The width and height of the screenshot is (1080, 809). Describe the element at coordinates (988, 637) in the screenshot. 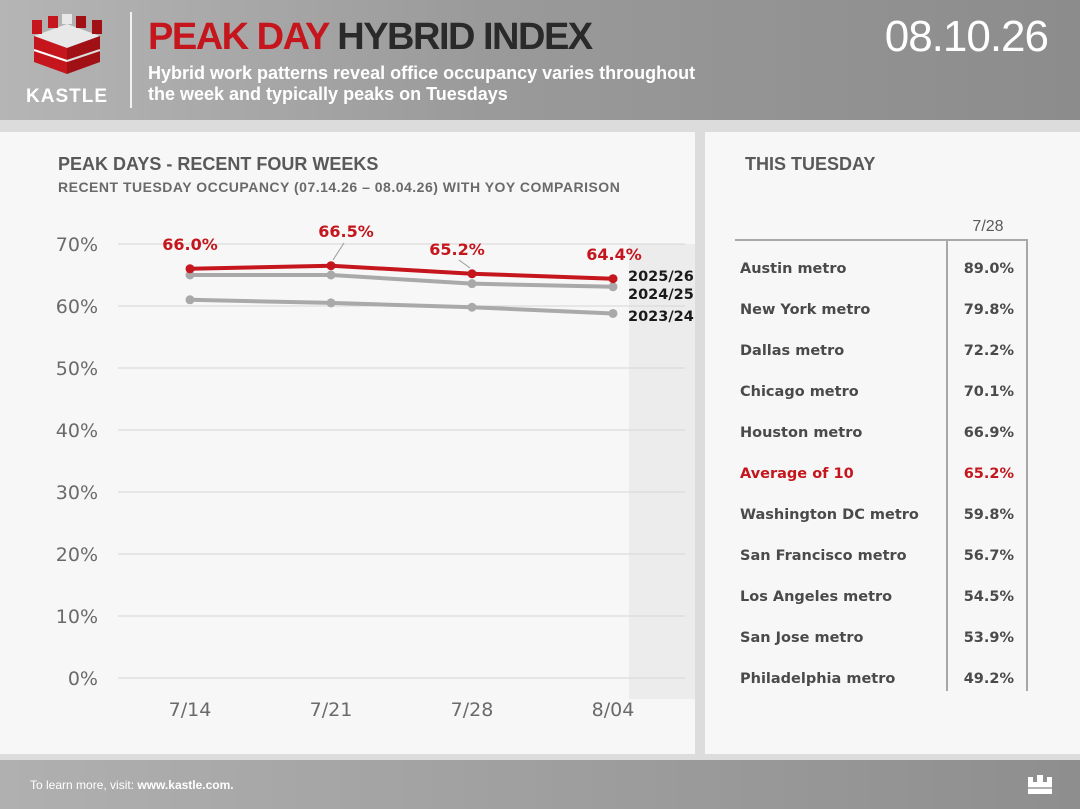

I see `metro-value: 53.9%` at that location.